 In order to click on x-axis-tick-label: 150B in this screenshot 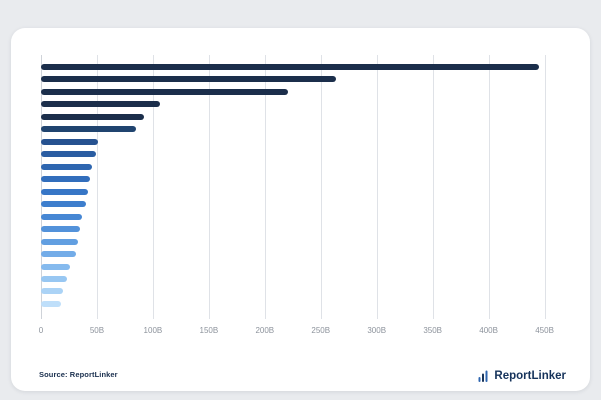, I will do `click(209, 330)`.